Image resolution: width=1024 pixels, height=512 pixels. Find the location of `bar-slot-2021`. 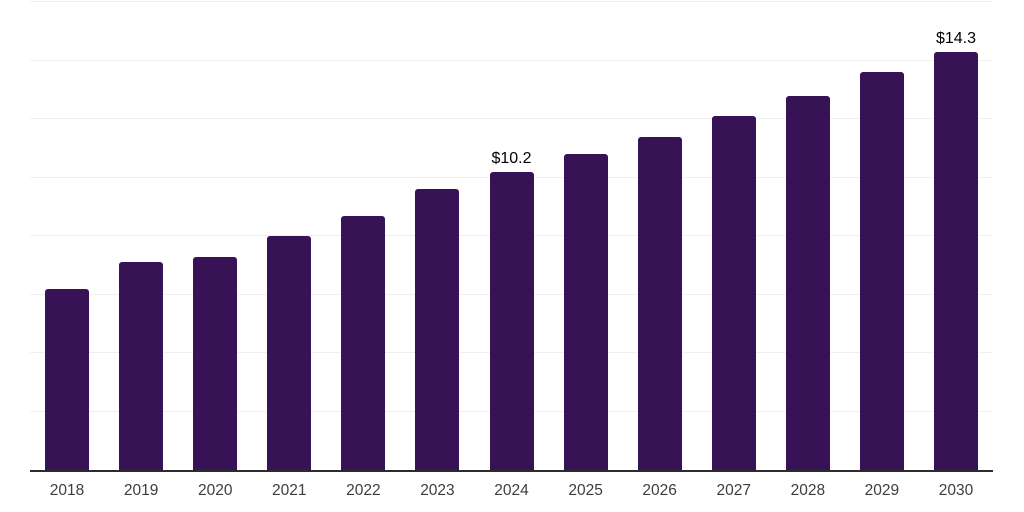

bar-slot-2021 is located at coordinates (289, 236).